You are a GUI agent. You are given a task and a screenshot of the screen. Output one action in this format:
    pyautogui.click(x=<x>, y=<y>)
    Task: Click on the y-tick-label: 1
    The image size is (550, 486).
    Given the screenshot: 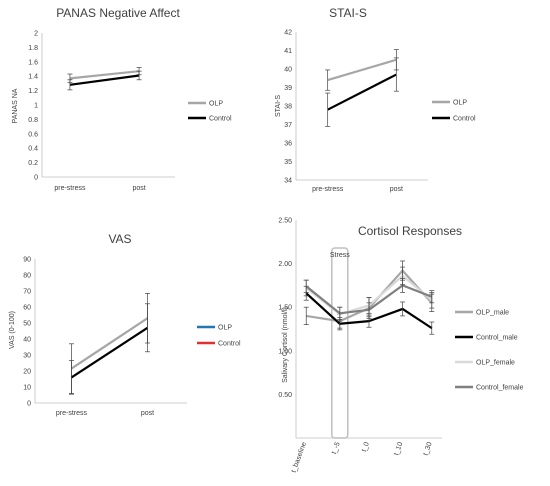 What is the action you would take?
    pyautogui.click(x=36, y=106)
    